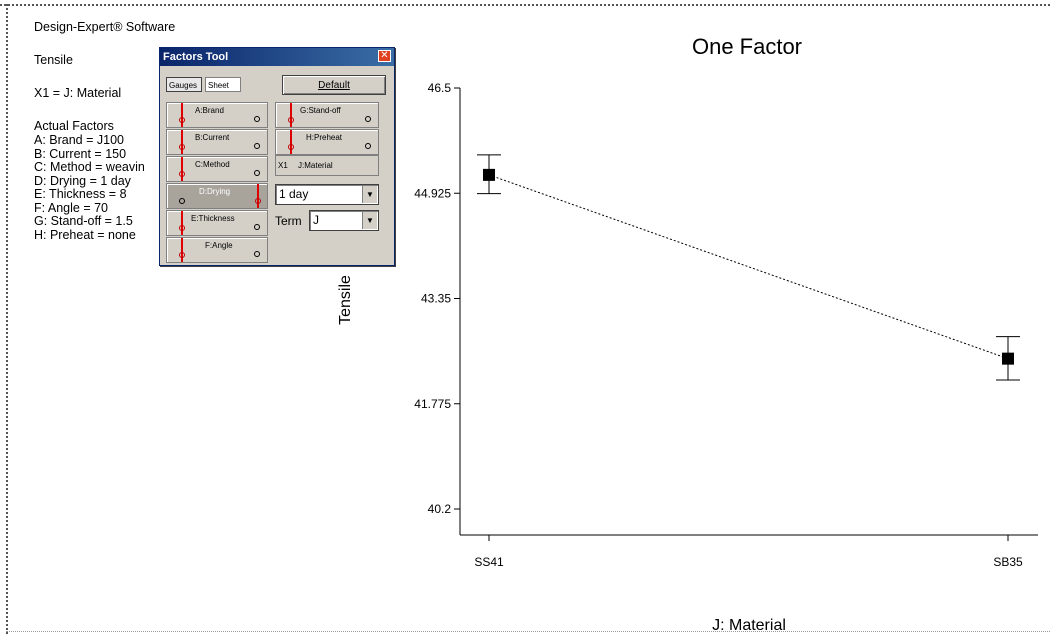 The width and height of the screenshot is (1050, 634). I want to click on gauge-label: C:Method, so click(212, 164).